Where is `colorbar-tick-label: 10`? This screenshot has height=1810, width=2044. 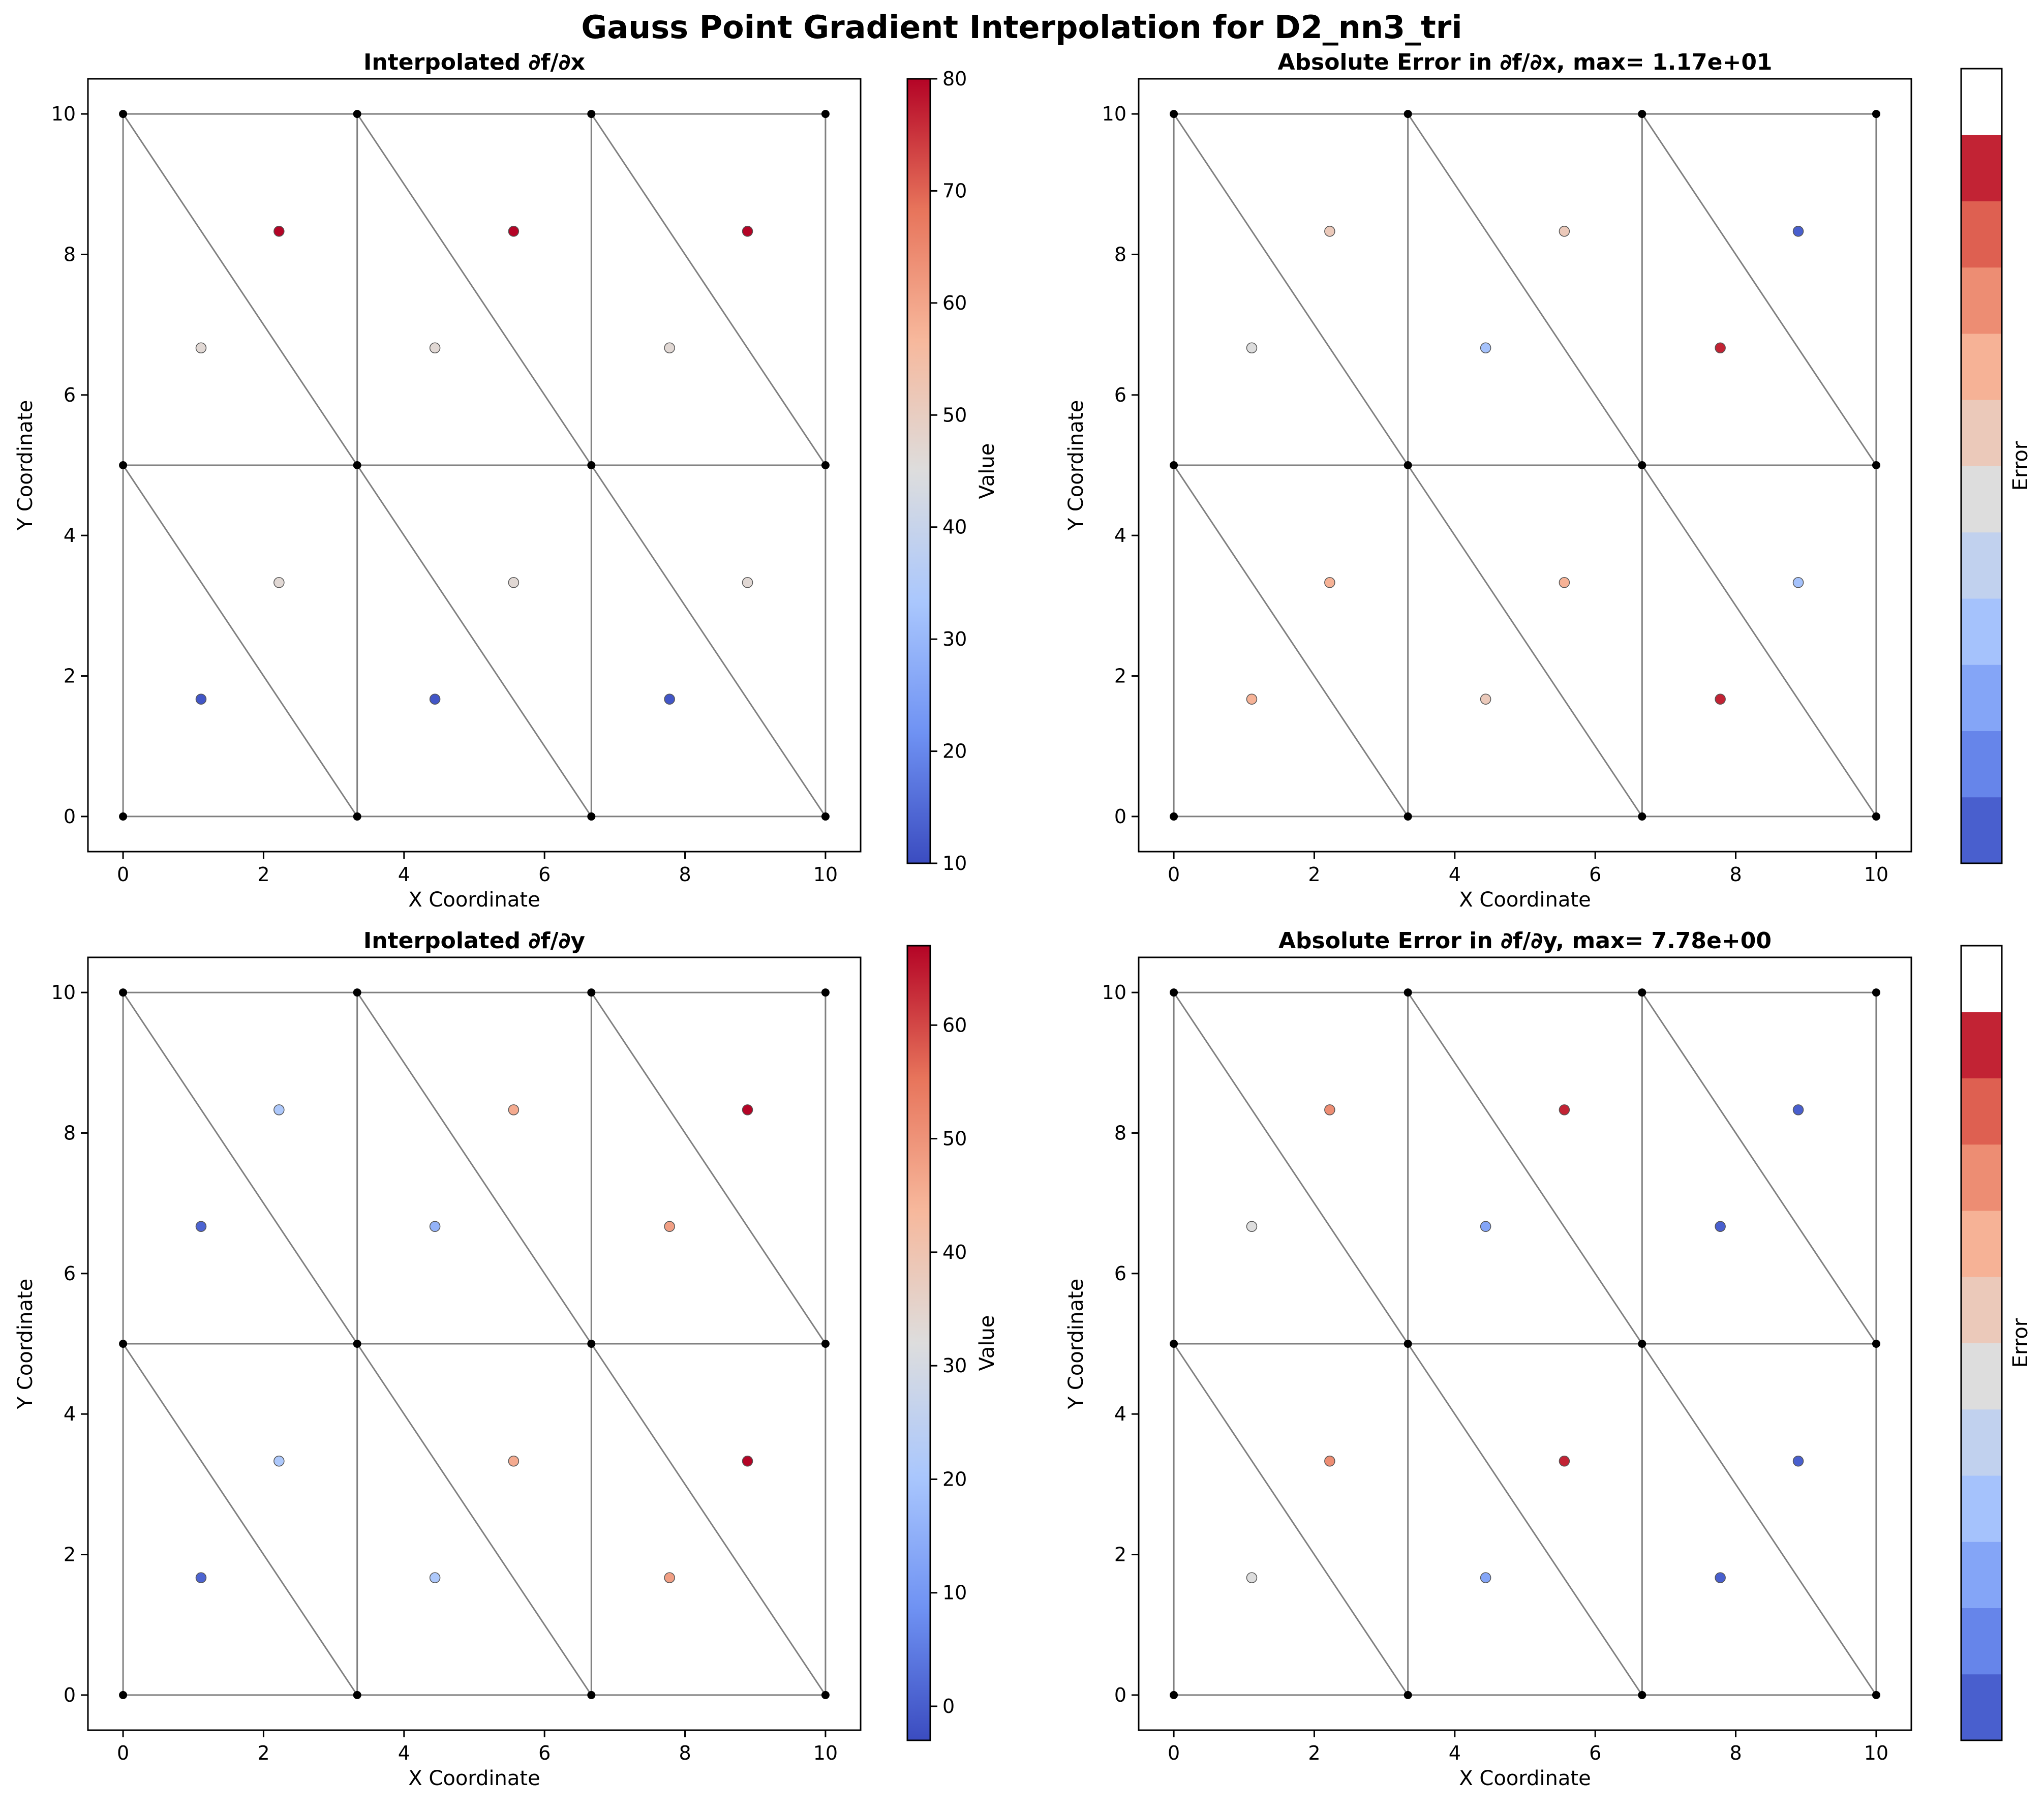
colorbar-tick-label: 10 is located at coordinates (955, 863).